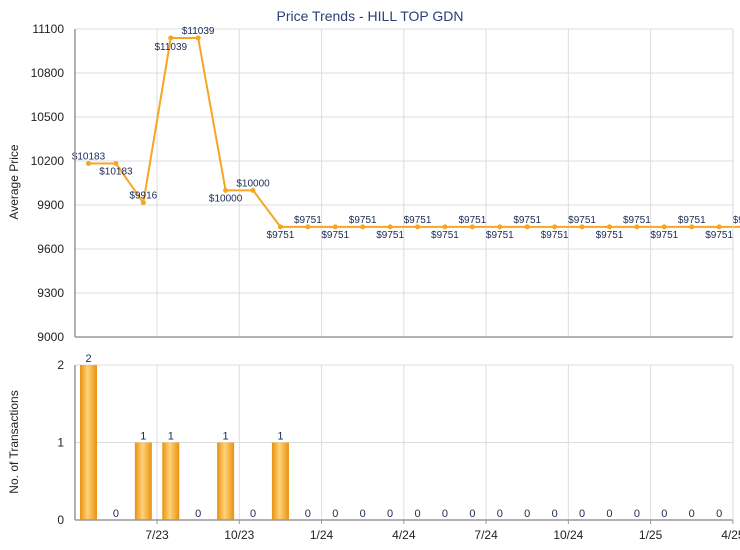 The width and height of the screenshot is (740, 550). I want to click on price-data-label: $9916, so click(143, 196).